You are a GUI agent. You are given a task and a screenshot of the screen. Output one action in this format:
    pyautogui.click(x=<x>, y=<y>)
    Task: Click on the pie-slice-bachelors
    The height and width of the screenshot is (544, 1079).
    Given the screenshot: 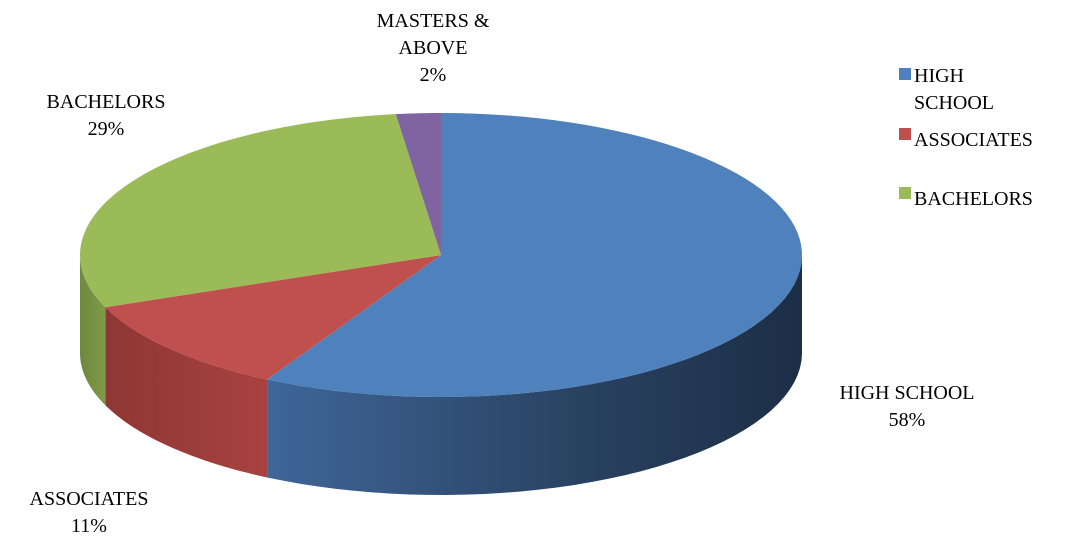 What is the action you would take?
    pyautogui.click(x=261, y=211)
    